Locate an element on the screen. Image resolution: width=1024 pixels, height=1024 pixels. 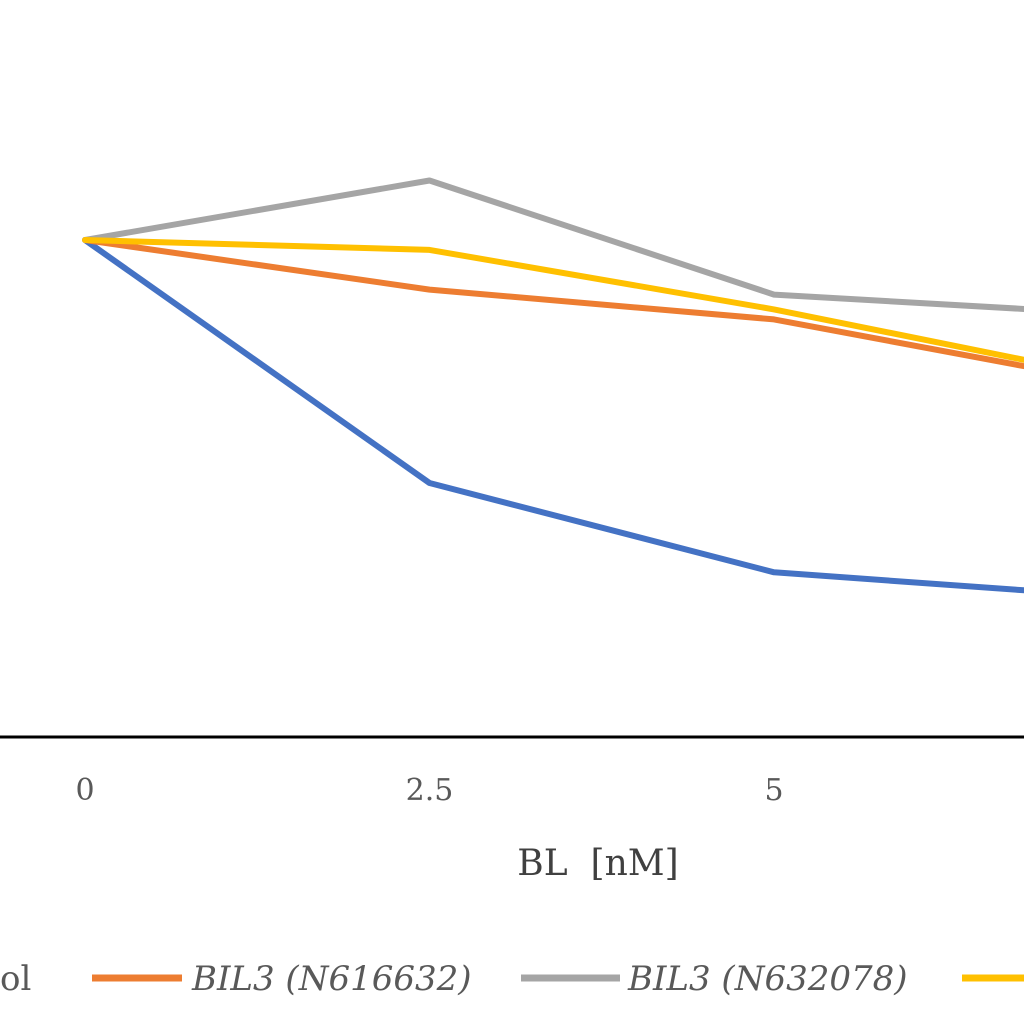
legend-label-1: ol is located at coordinates (15, 979).